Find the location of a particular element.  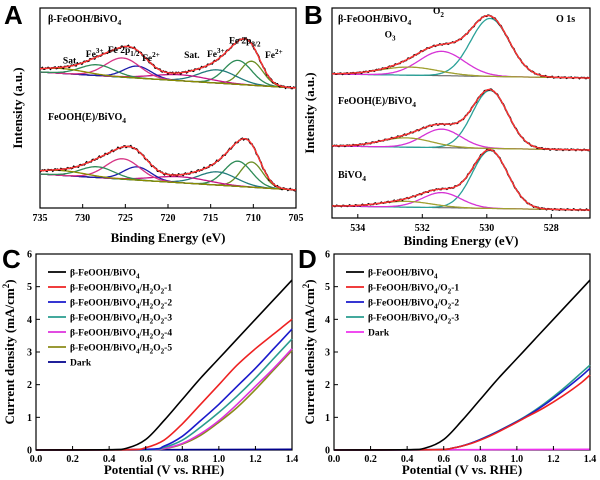

x-tick-label: 0.8 is located at coordinates (480, 459).